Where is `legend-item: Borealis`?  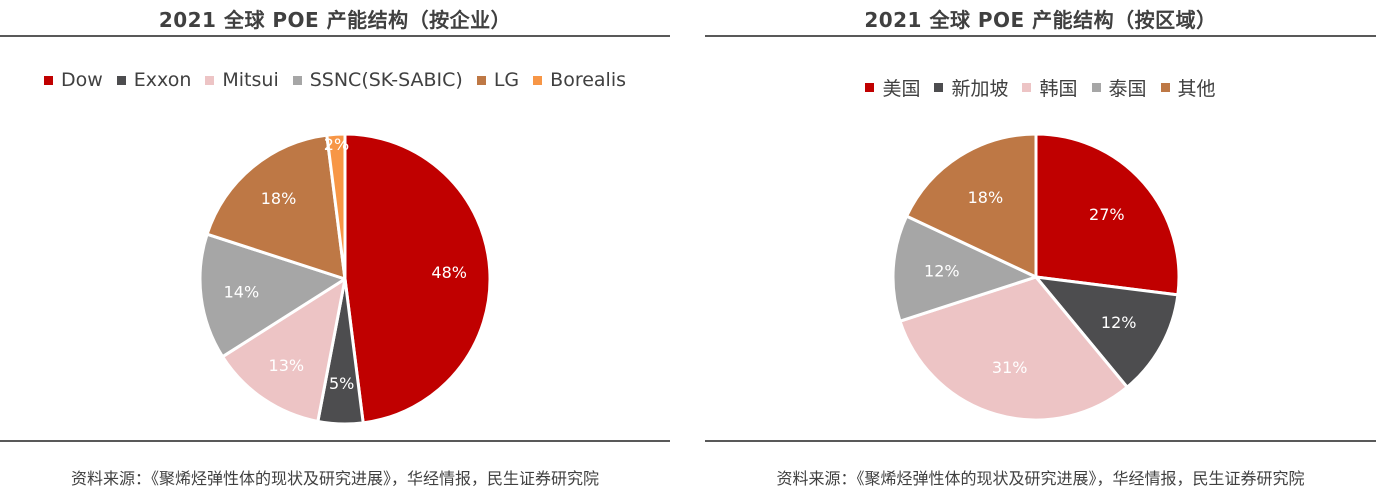 legend-item: Borealis is located at coordinates (579, 80).